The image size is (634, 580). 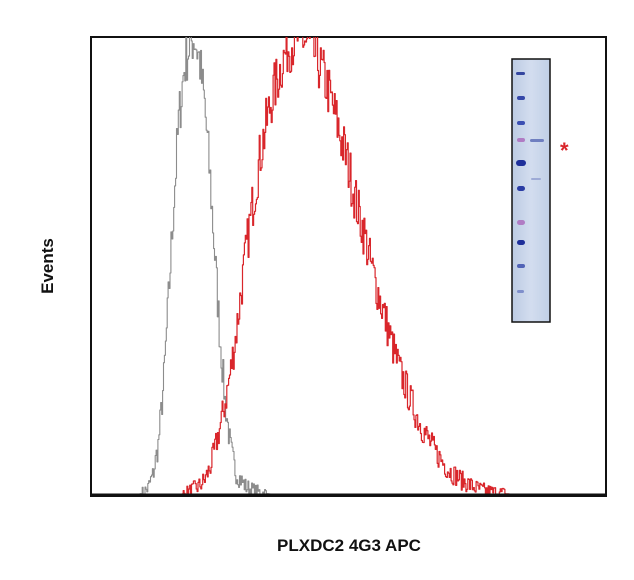 I want to click on x-axis-label: PLXDC2 4G3 APC, so click(x=349, y=545).